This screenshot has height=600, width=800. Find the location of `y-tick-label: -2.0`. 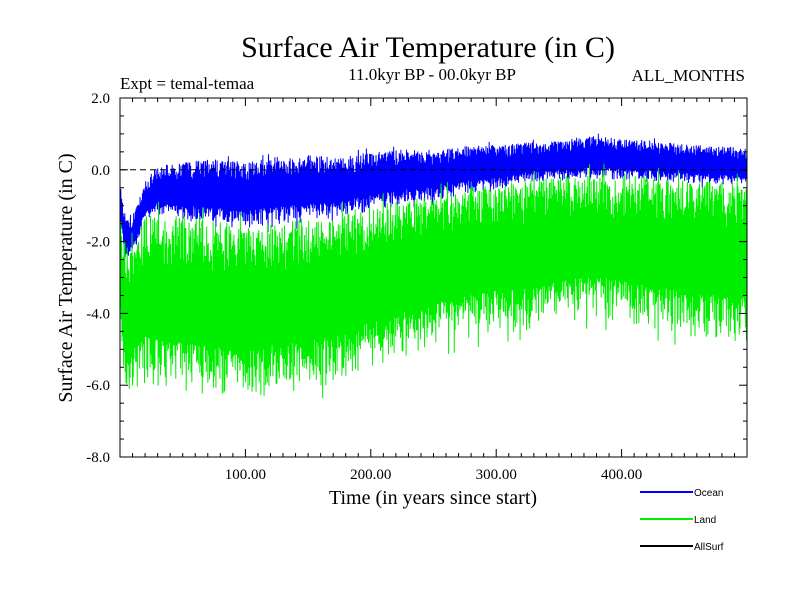

y-tick-label: -2.0 is located at coordinates (98, 243).